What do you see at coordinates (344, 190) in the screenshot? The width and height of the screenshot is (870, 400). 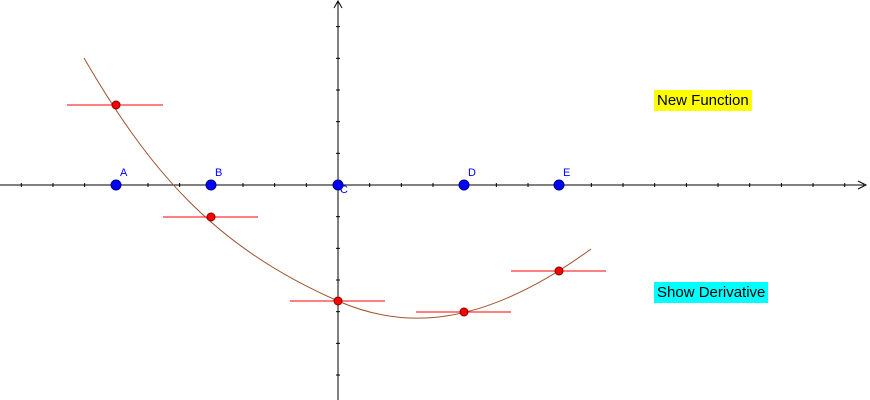 I see `point-label-c: C` at bounding box center [344, 190].